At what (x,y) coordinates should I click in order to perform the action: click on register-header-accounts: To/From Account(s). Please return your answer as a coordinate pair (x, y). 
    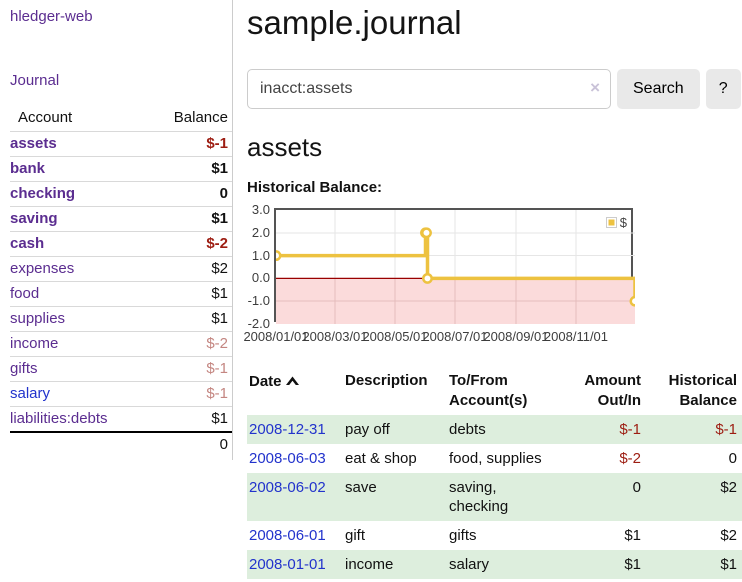
    Looking at the image, I should click on (488, 390).